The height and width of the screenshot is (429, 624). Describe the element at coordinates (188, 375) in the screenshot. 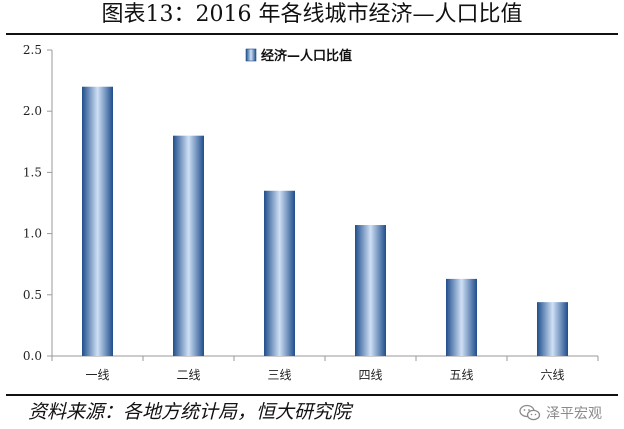

I see `x-tick-label: 二线` at that location.